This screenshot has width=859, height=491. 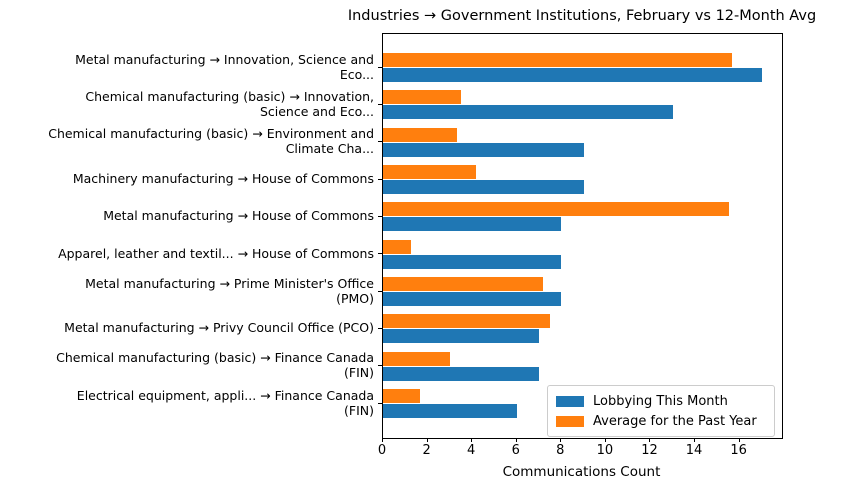 I want to click on legend-label-past-year: Average for the Past Year, so click(x=675, y=421).